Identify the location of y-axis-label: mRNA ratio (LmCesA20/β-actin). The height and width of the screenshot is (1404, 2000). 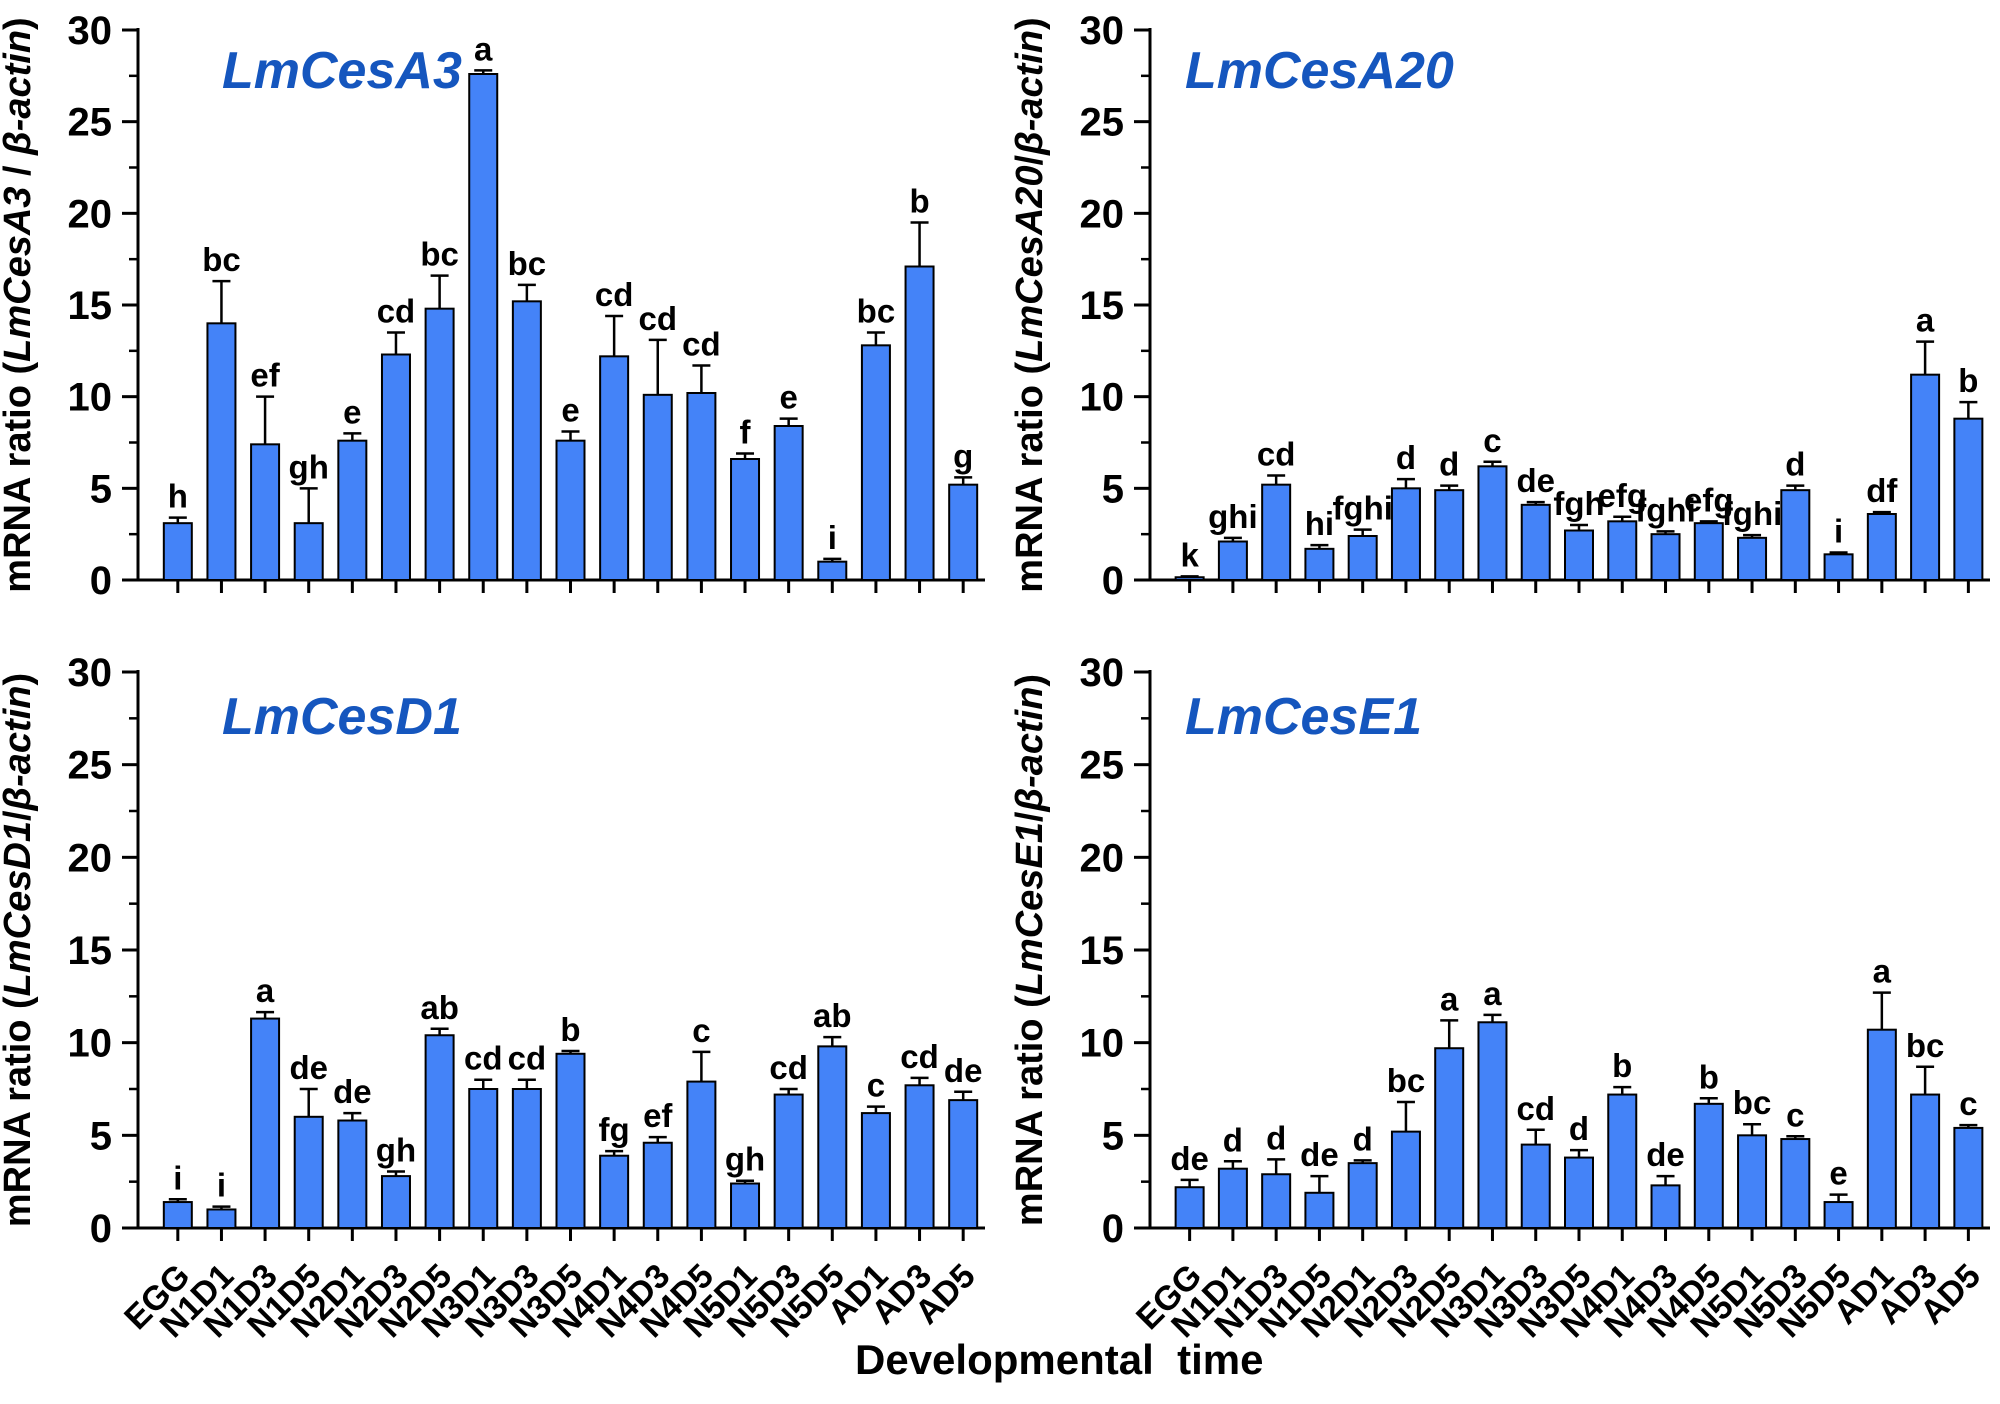
(1030, 304).